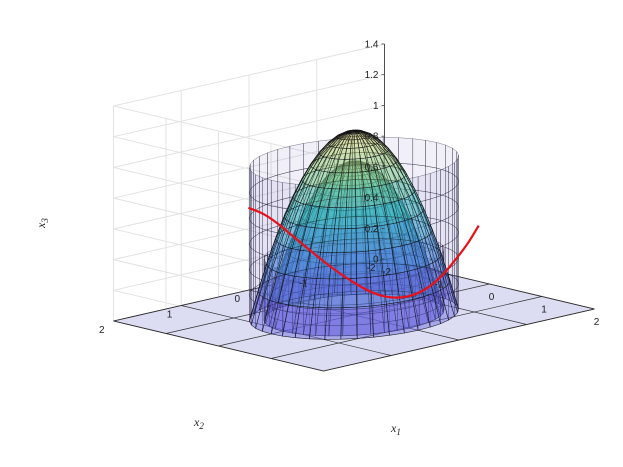 This screenshot has height=467, width=623. What do you see at coordinates (492, 297) in the screenshot?
I see `x1-tick-label: 0` at bounding box center [492, 297].